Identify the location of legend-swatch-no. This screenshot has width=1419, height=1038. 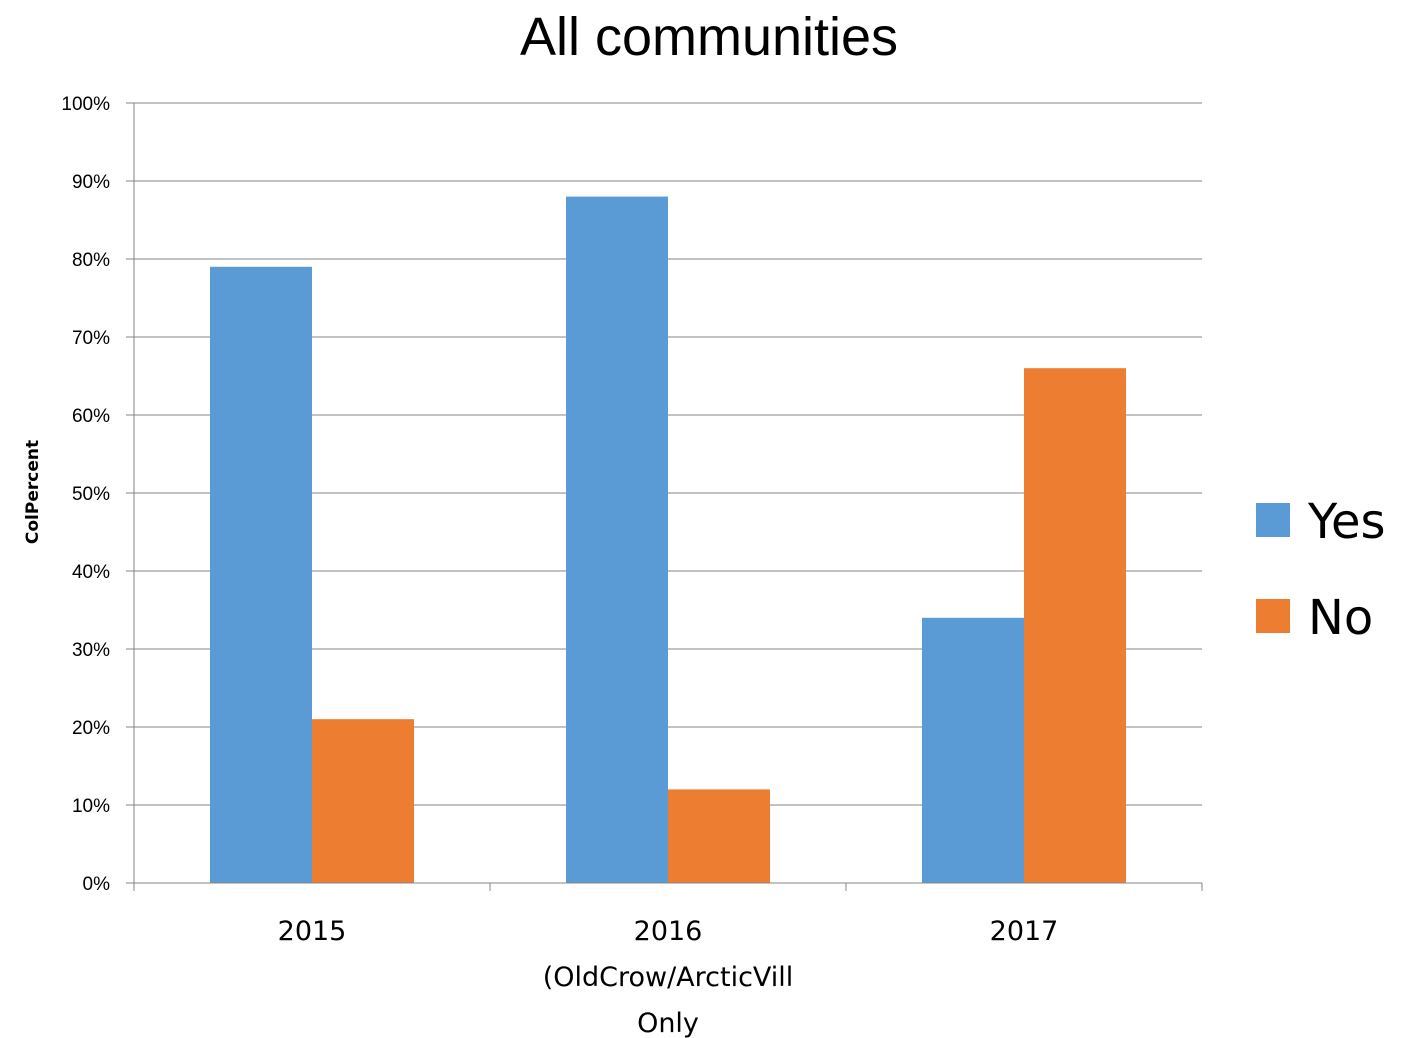
(1273, 616).